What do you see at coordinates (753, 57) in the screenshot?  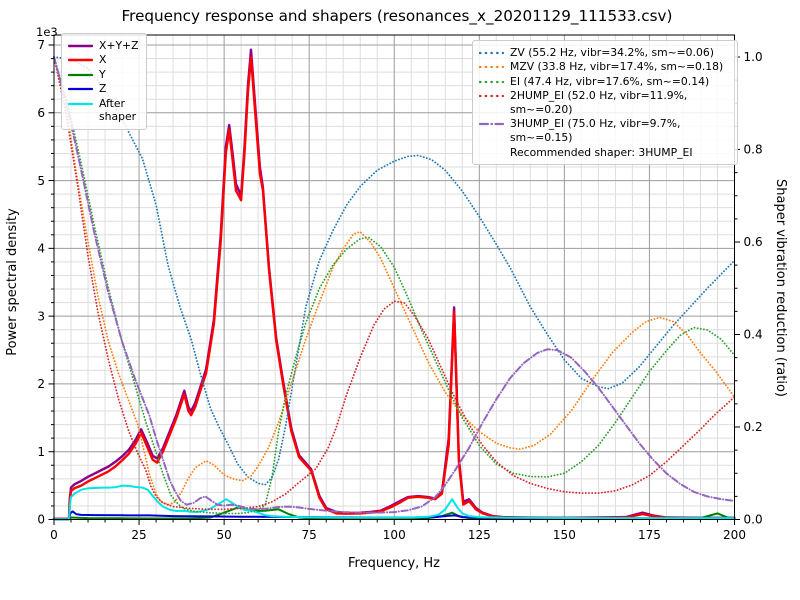 I see `y-right-tick-label: 1.0` at bounding box center [753, 57].